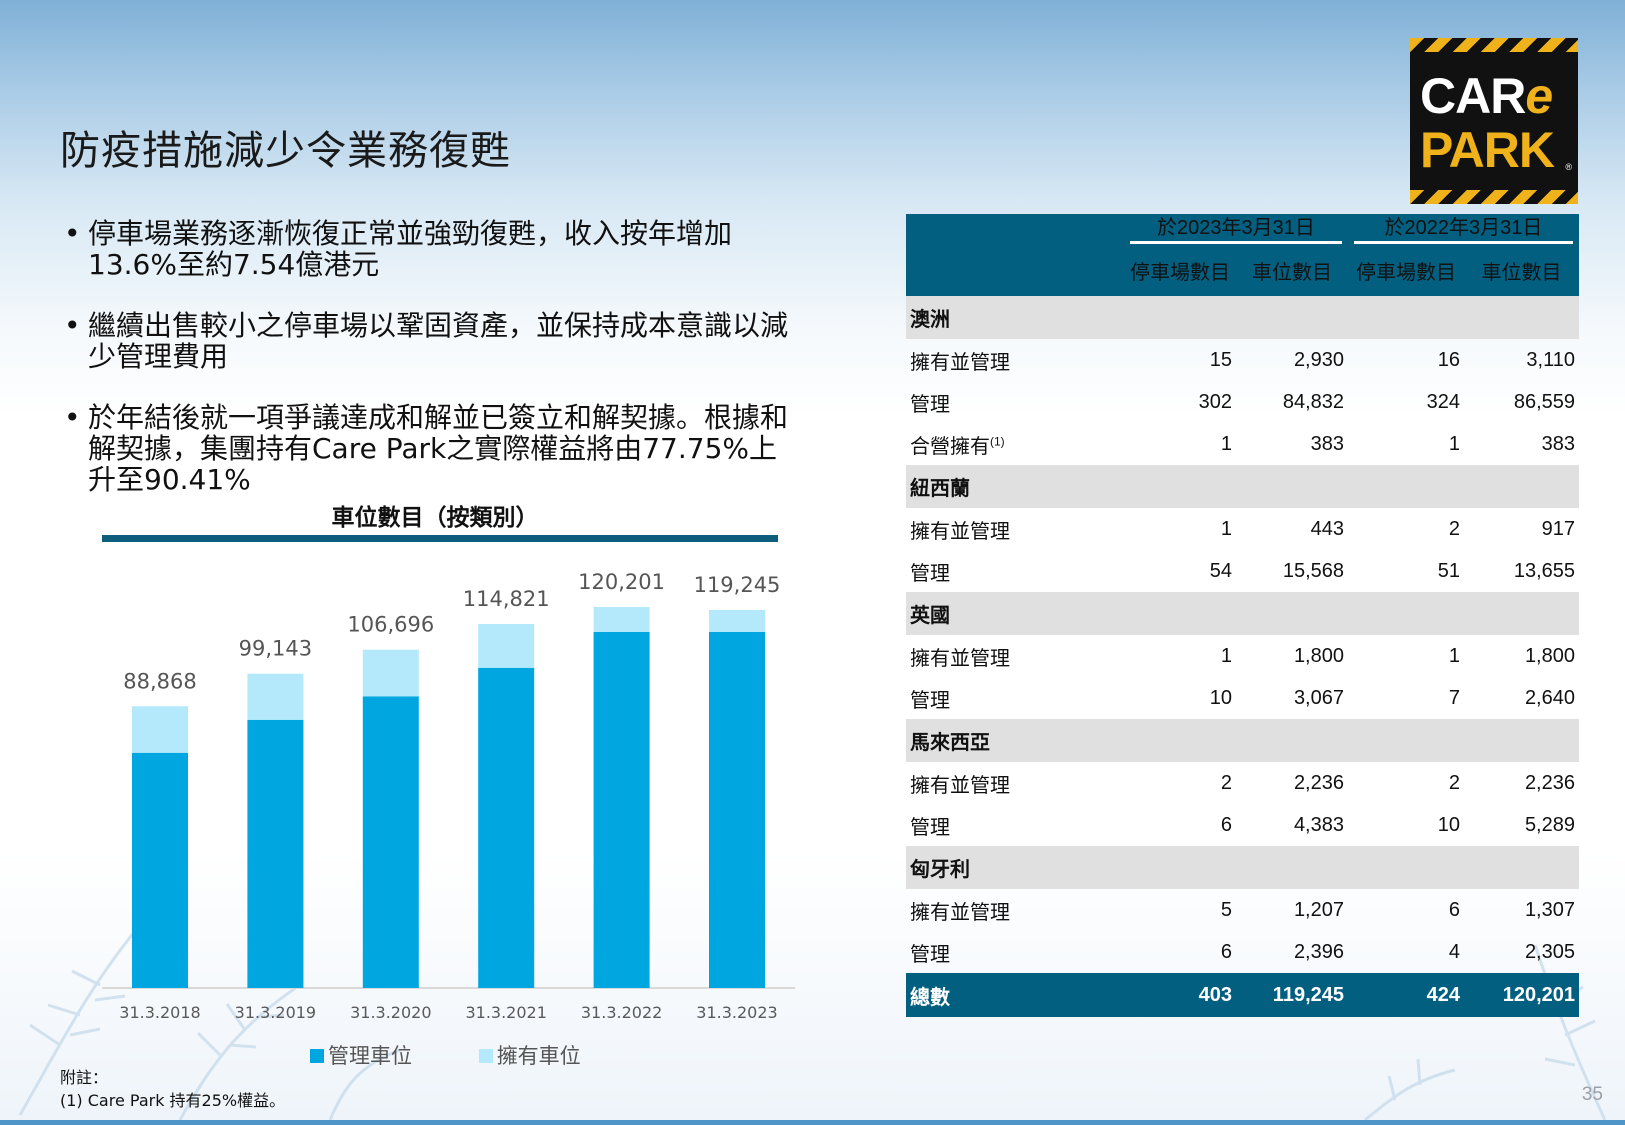 Image resolution: width=1625 pixels, height=1125 pixels. Describe the element at coordinates (1242, 952) in the screenshot. I see `table-row: 管理 6 2,396 4 2,305` at that location.